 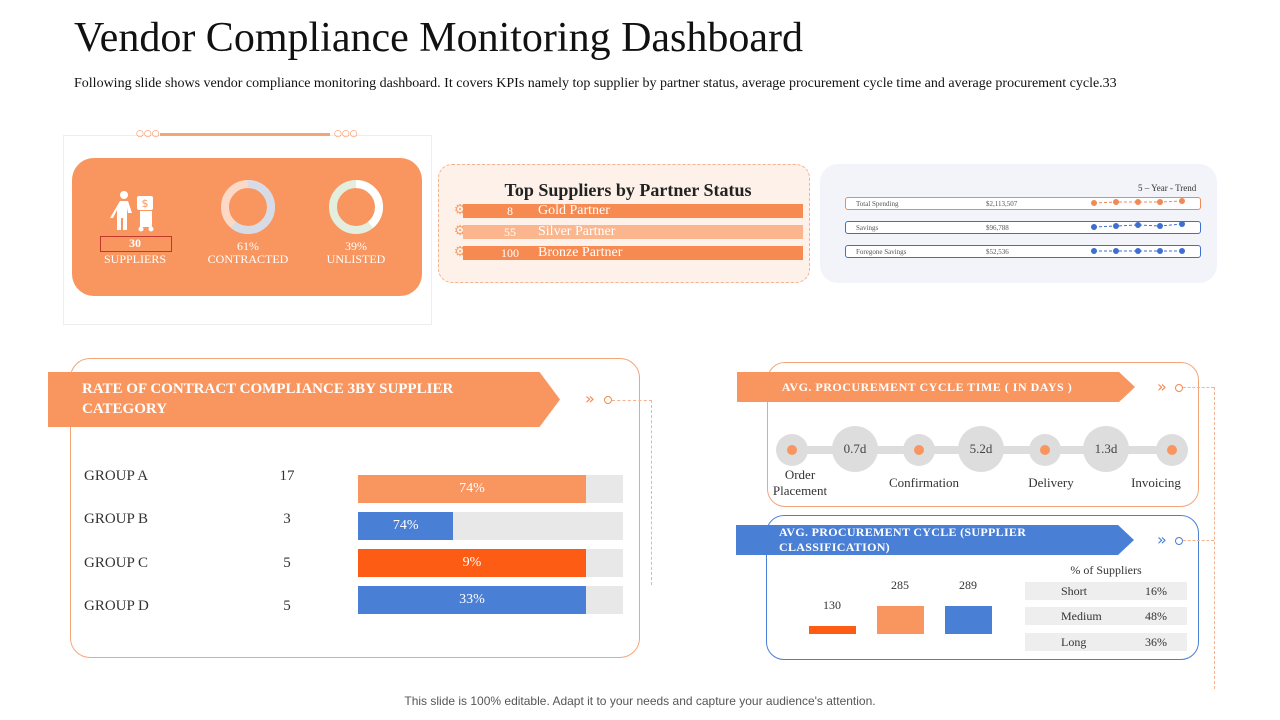 I want to click on pct-category: Medium, so click(x=1081, y=616).